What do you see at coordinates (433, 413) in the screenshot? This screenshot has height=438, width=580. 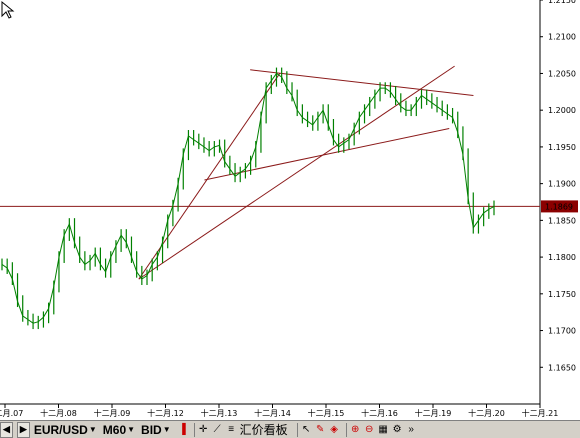 I see `x-tick-label: 十二月.19` at bounding box center [433, 413].